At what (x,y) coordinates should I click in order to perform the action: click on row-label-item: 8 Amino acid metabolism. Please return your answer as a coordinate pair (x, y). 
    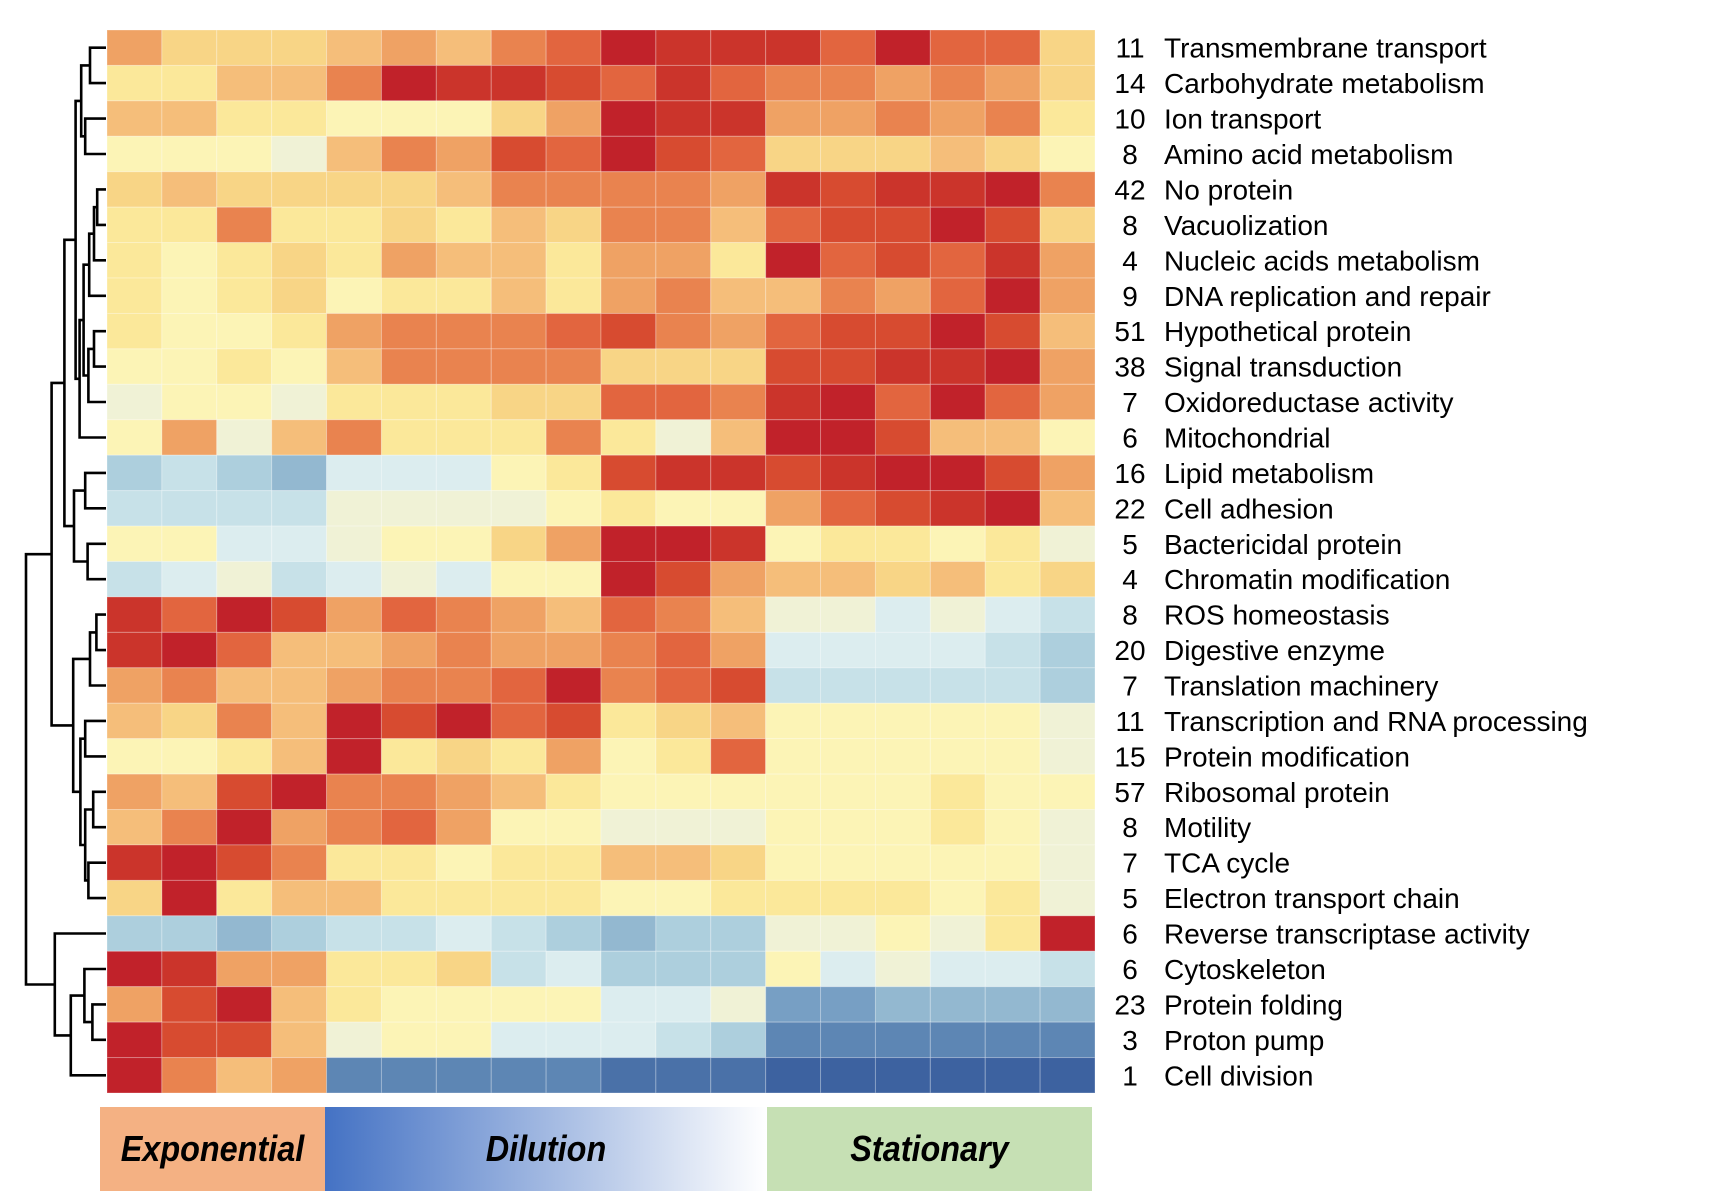
    Looking at the image, I should click on (1287, 154).